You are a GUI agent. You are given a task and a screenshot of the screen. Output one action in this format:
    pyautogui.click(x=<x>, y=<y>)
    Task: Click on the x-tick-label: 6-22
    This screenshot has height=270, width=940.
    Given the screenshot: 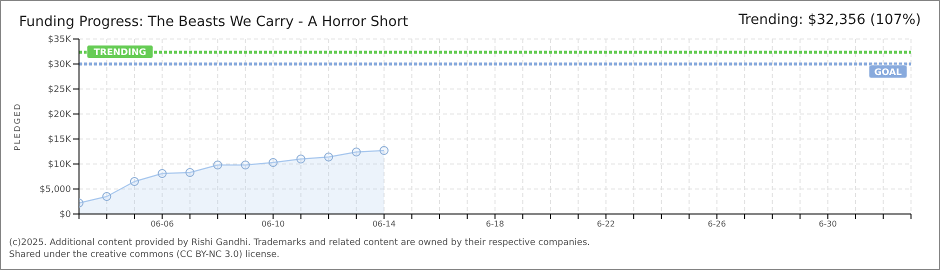 What is the action you would take?
    pyautogui.click(x=606, y=224)
    